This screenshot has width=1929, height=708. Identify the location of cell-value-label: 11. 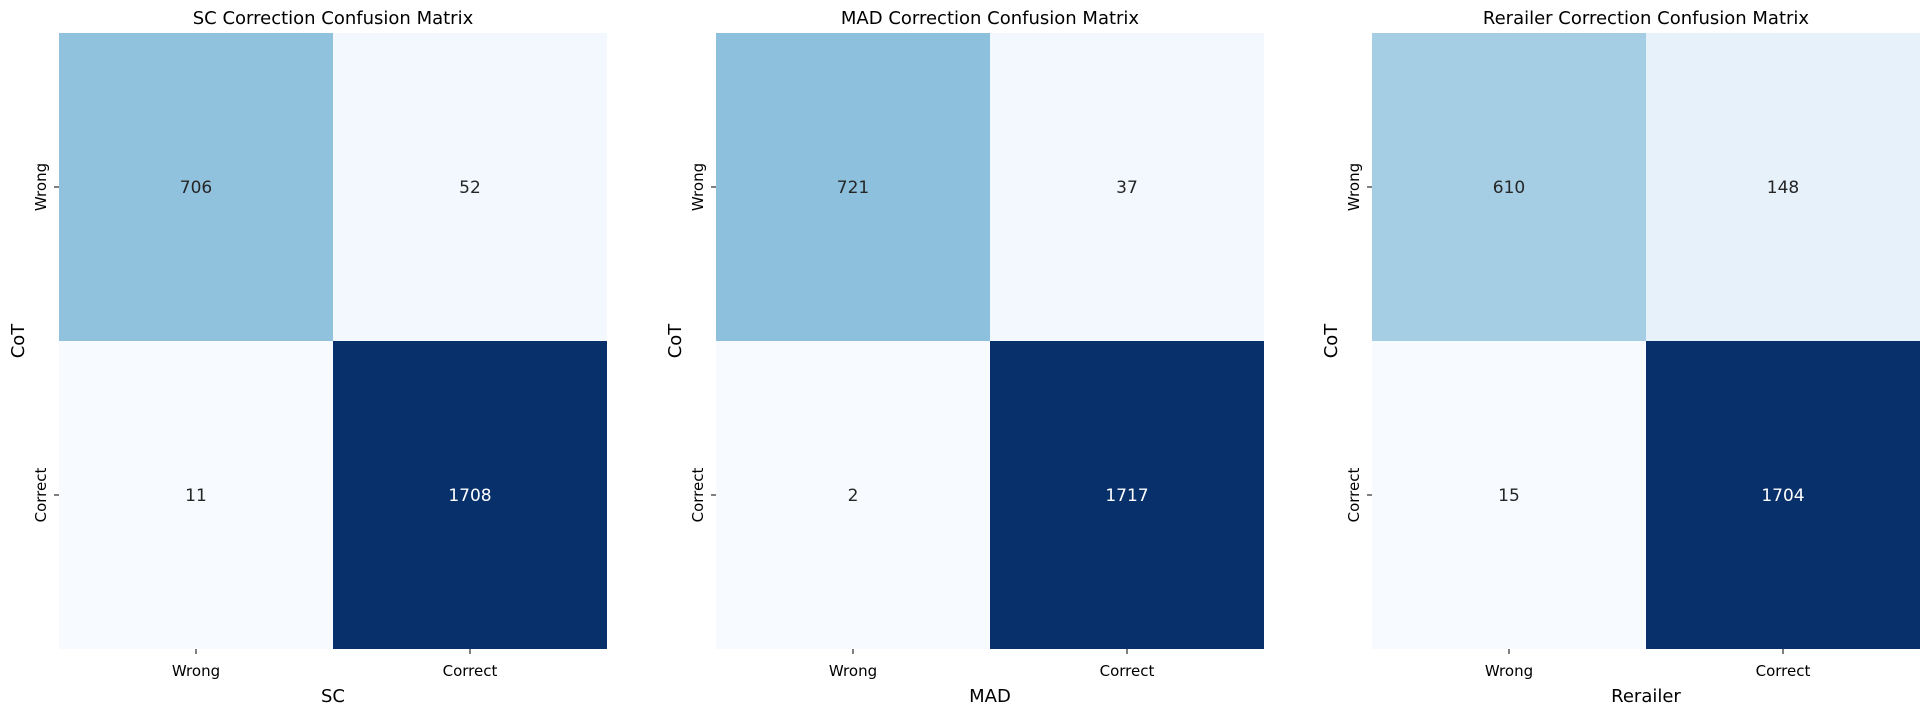
(196, 496).